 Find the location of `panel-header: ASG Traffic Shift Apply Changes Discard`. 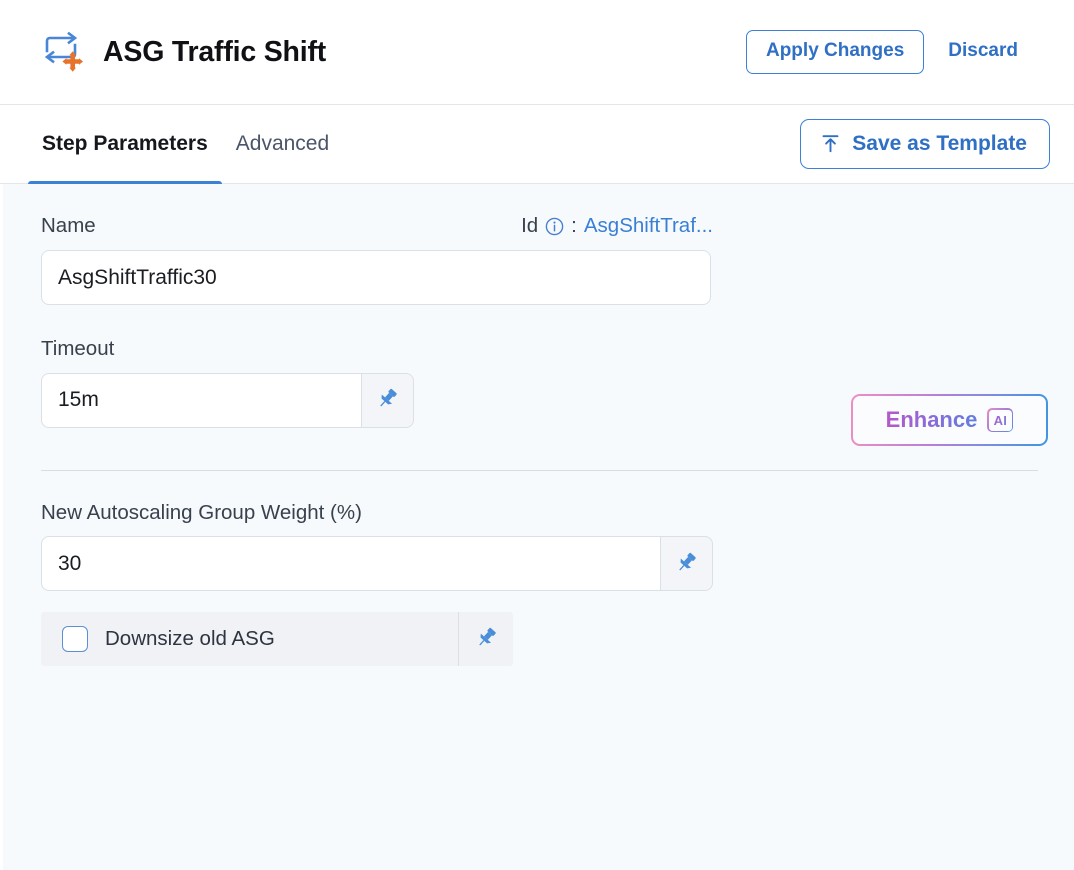

panel-header: ASG Traffic Shift Apply Changes Discard is located at coordinates (537, 52).